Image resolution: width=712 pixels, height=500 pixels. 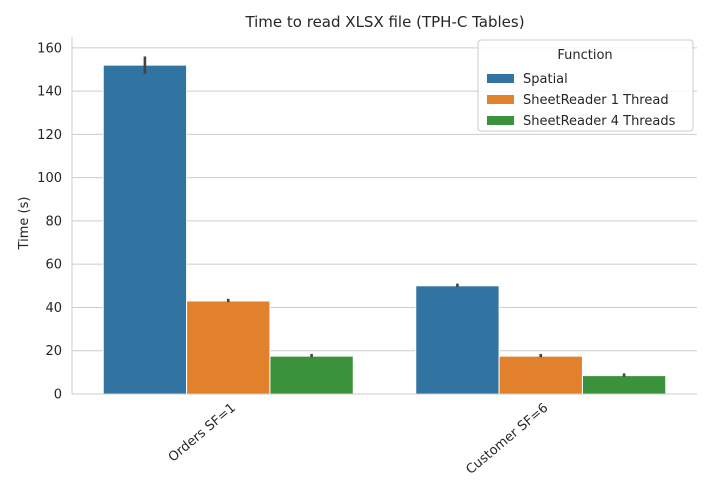 I want to click on y-tick-label: 120, so click(x=49, y=135).